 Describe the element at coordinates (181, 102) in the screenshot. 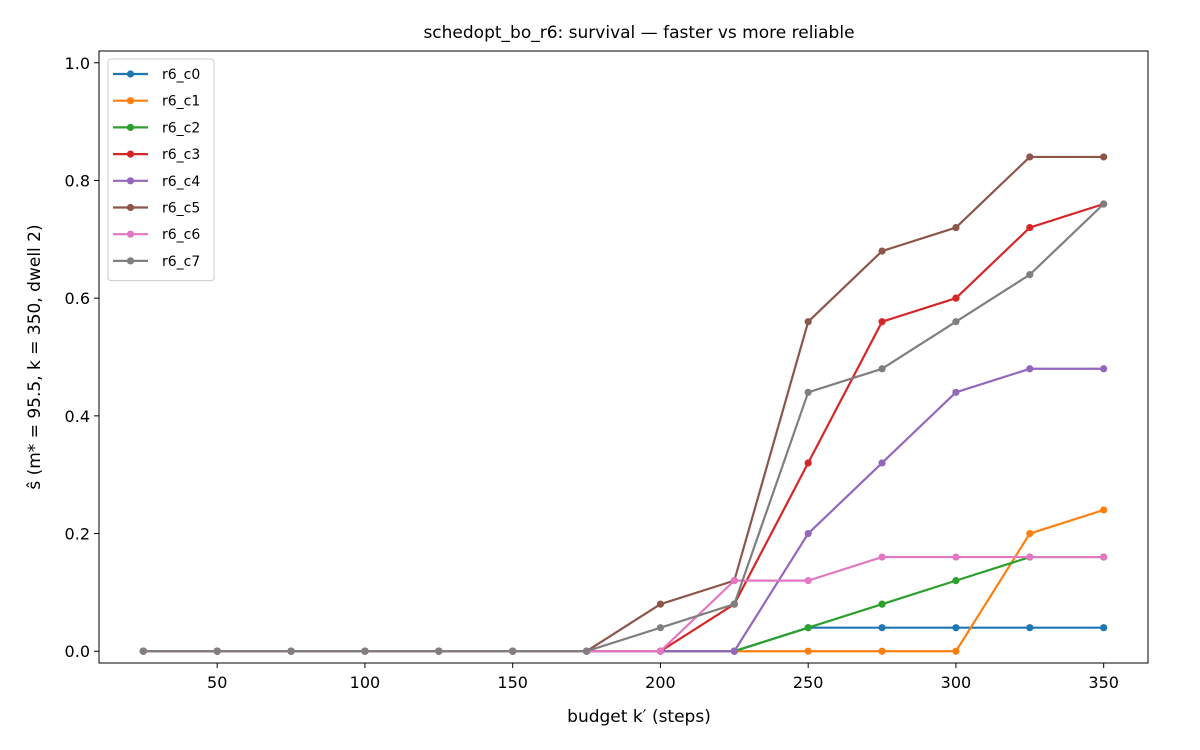

I see `legend-label: r6_c1` at that location.